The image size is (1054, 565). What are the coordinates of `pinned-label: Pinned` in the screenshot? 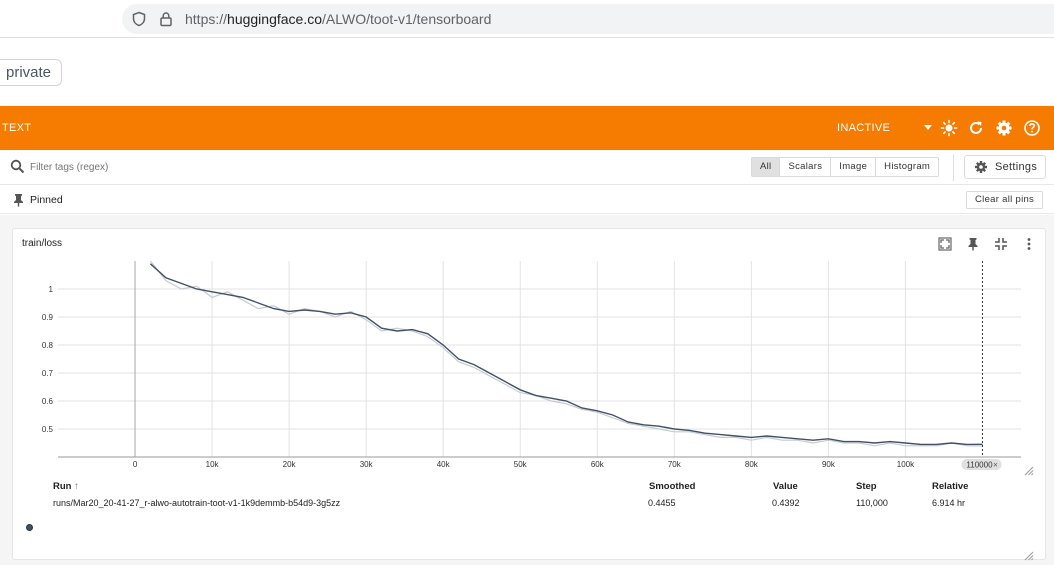 It's located at (46, 200).